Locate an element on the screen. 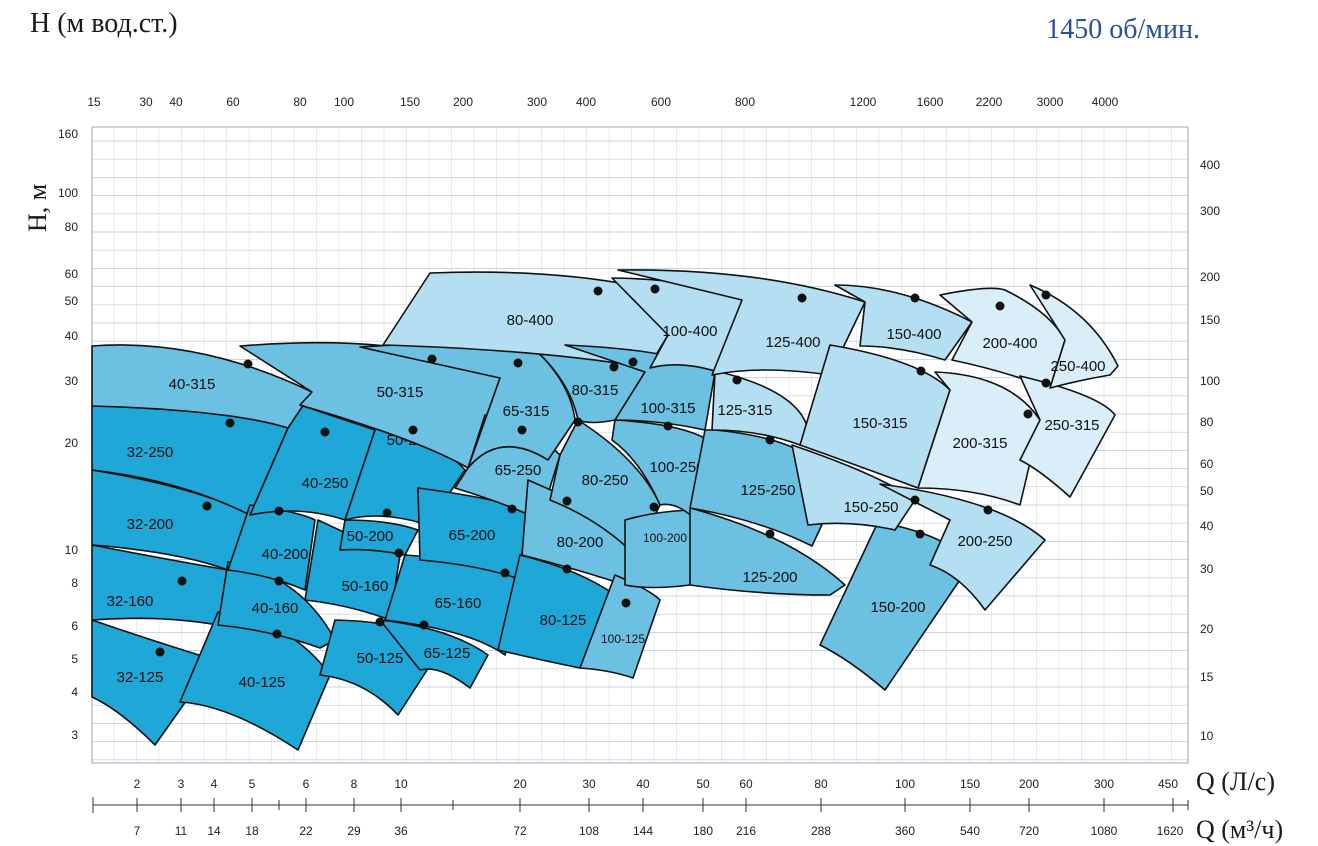 The width and height of the screenshot is (1318, 846). q-m3h-tick: 1080 is located at coordinates (1104, 831).